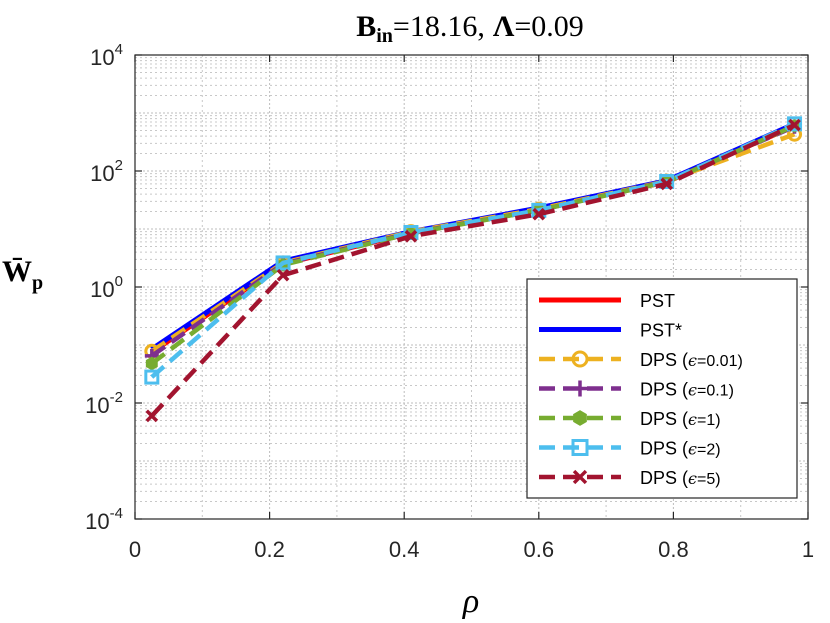 The height and width of the screenshot is (623, 830). I want to click on x-tick-label: 0.6, so click(539, 549).